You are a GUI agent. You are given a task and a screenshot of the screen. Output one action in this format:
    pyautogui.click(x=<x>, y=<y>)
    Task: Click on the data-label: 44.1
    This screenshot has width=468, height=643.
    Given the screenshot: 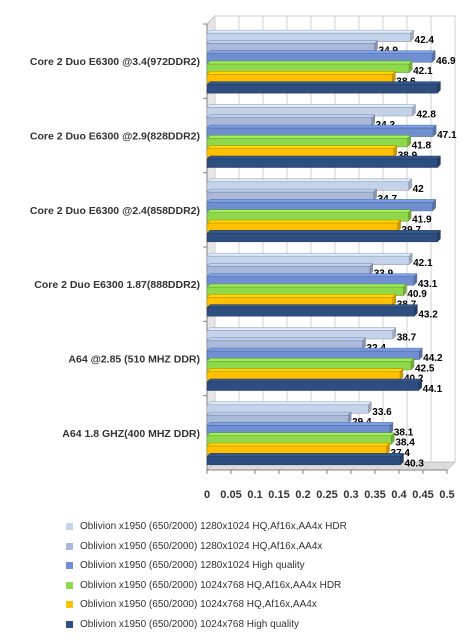 What is the action you would take?
    pyautogui.click(x=433, y=389)
    